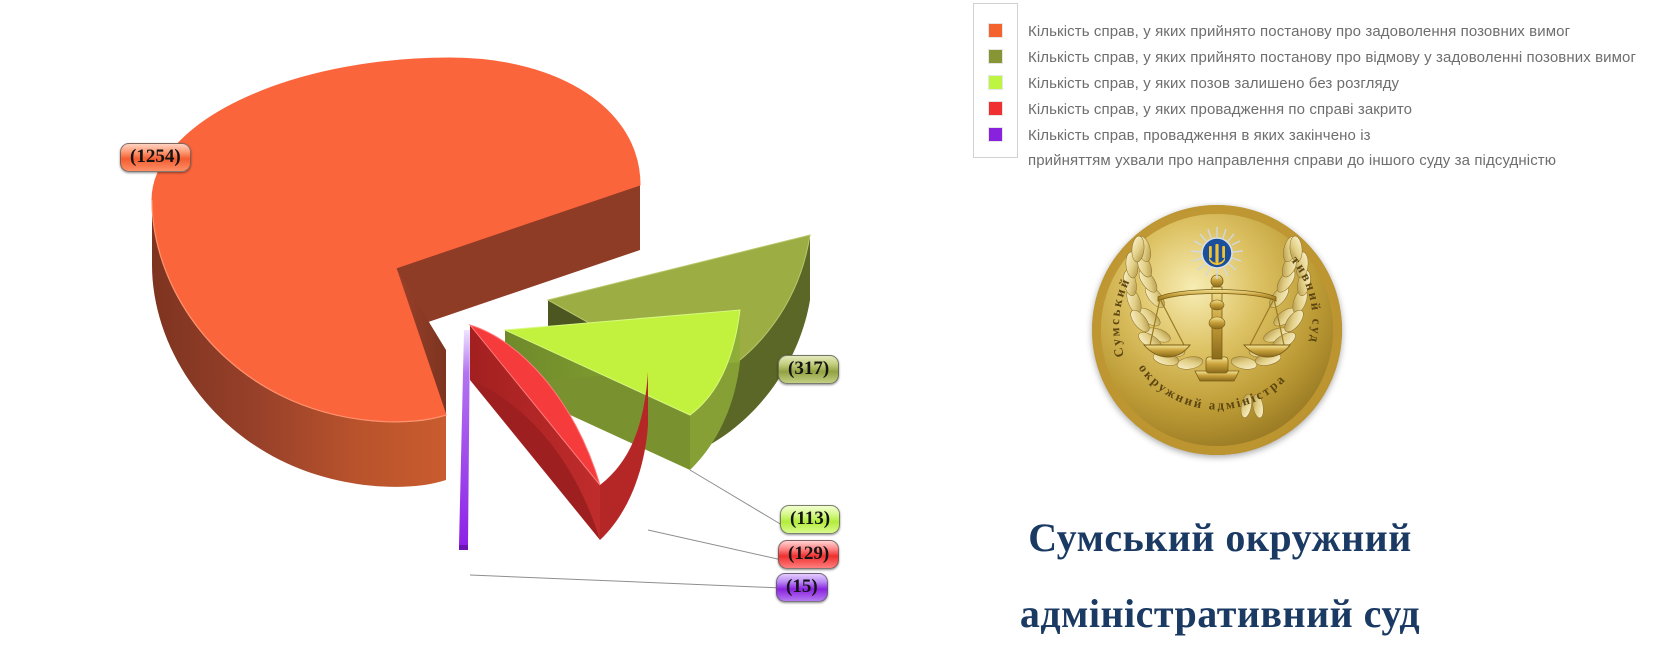 Image resolution: width=1673 pixels, height=665 pixels. Describe the element at coordinates (809, 369) in the screenshot. I see `pie-label-olive: (317)` at that location.